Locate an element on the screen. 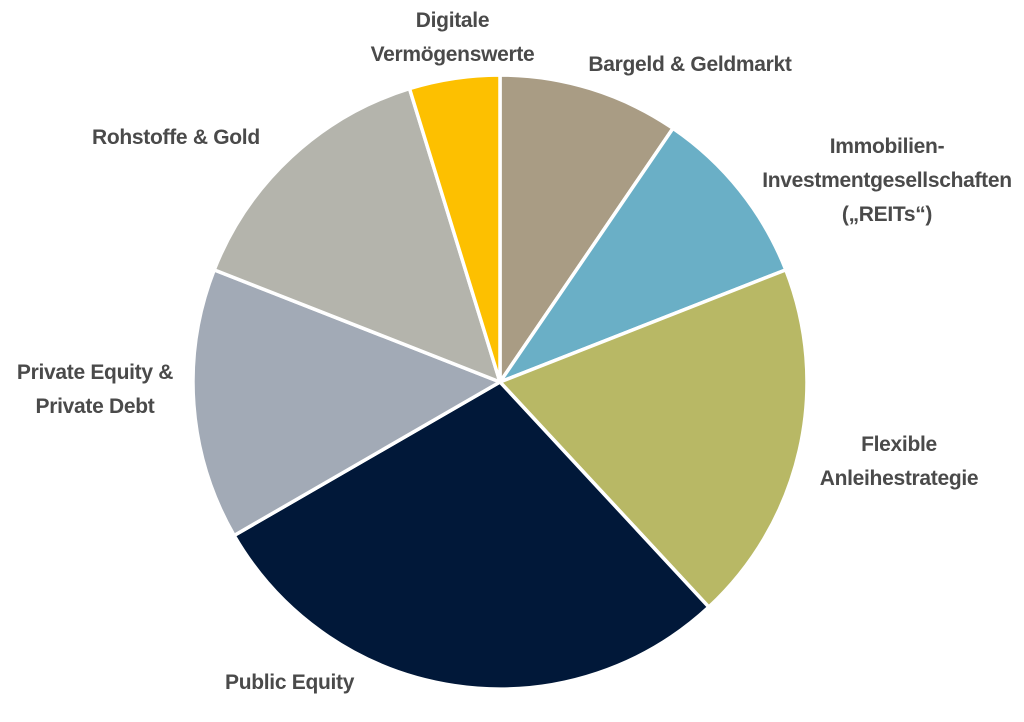 This screenshot has height=722, width=1024. label-rohstoffe-gold: Rohstoffe & Gold is located at coordinates (176, 137).